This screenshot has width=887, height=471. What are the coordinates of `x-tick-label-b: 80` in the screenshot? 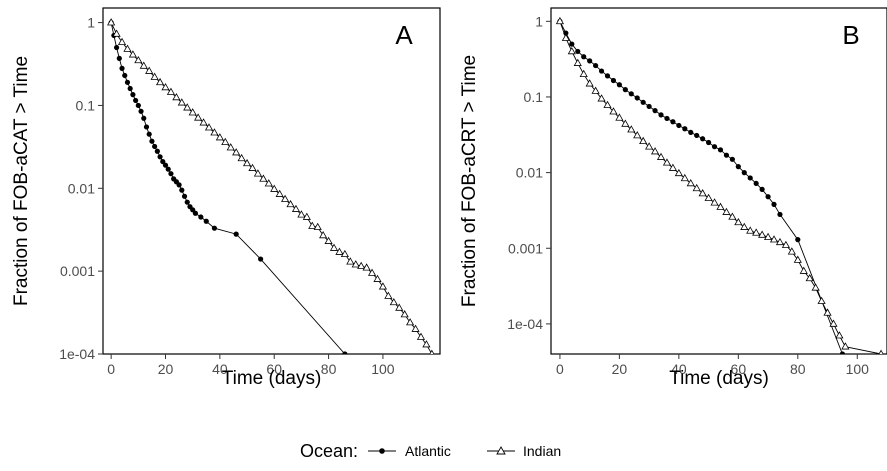 It's located at (798, 369).